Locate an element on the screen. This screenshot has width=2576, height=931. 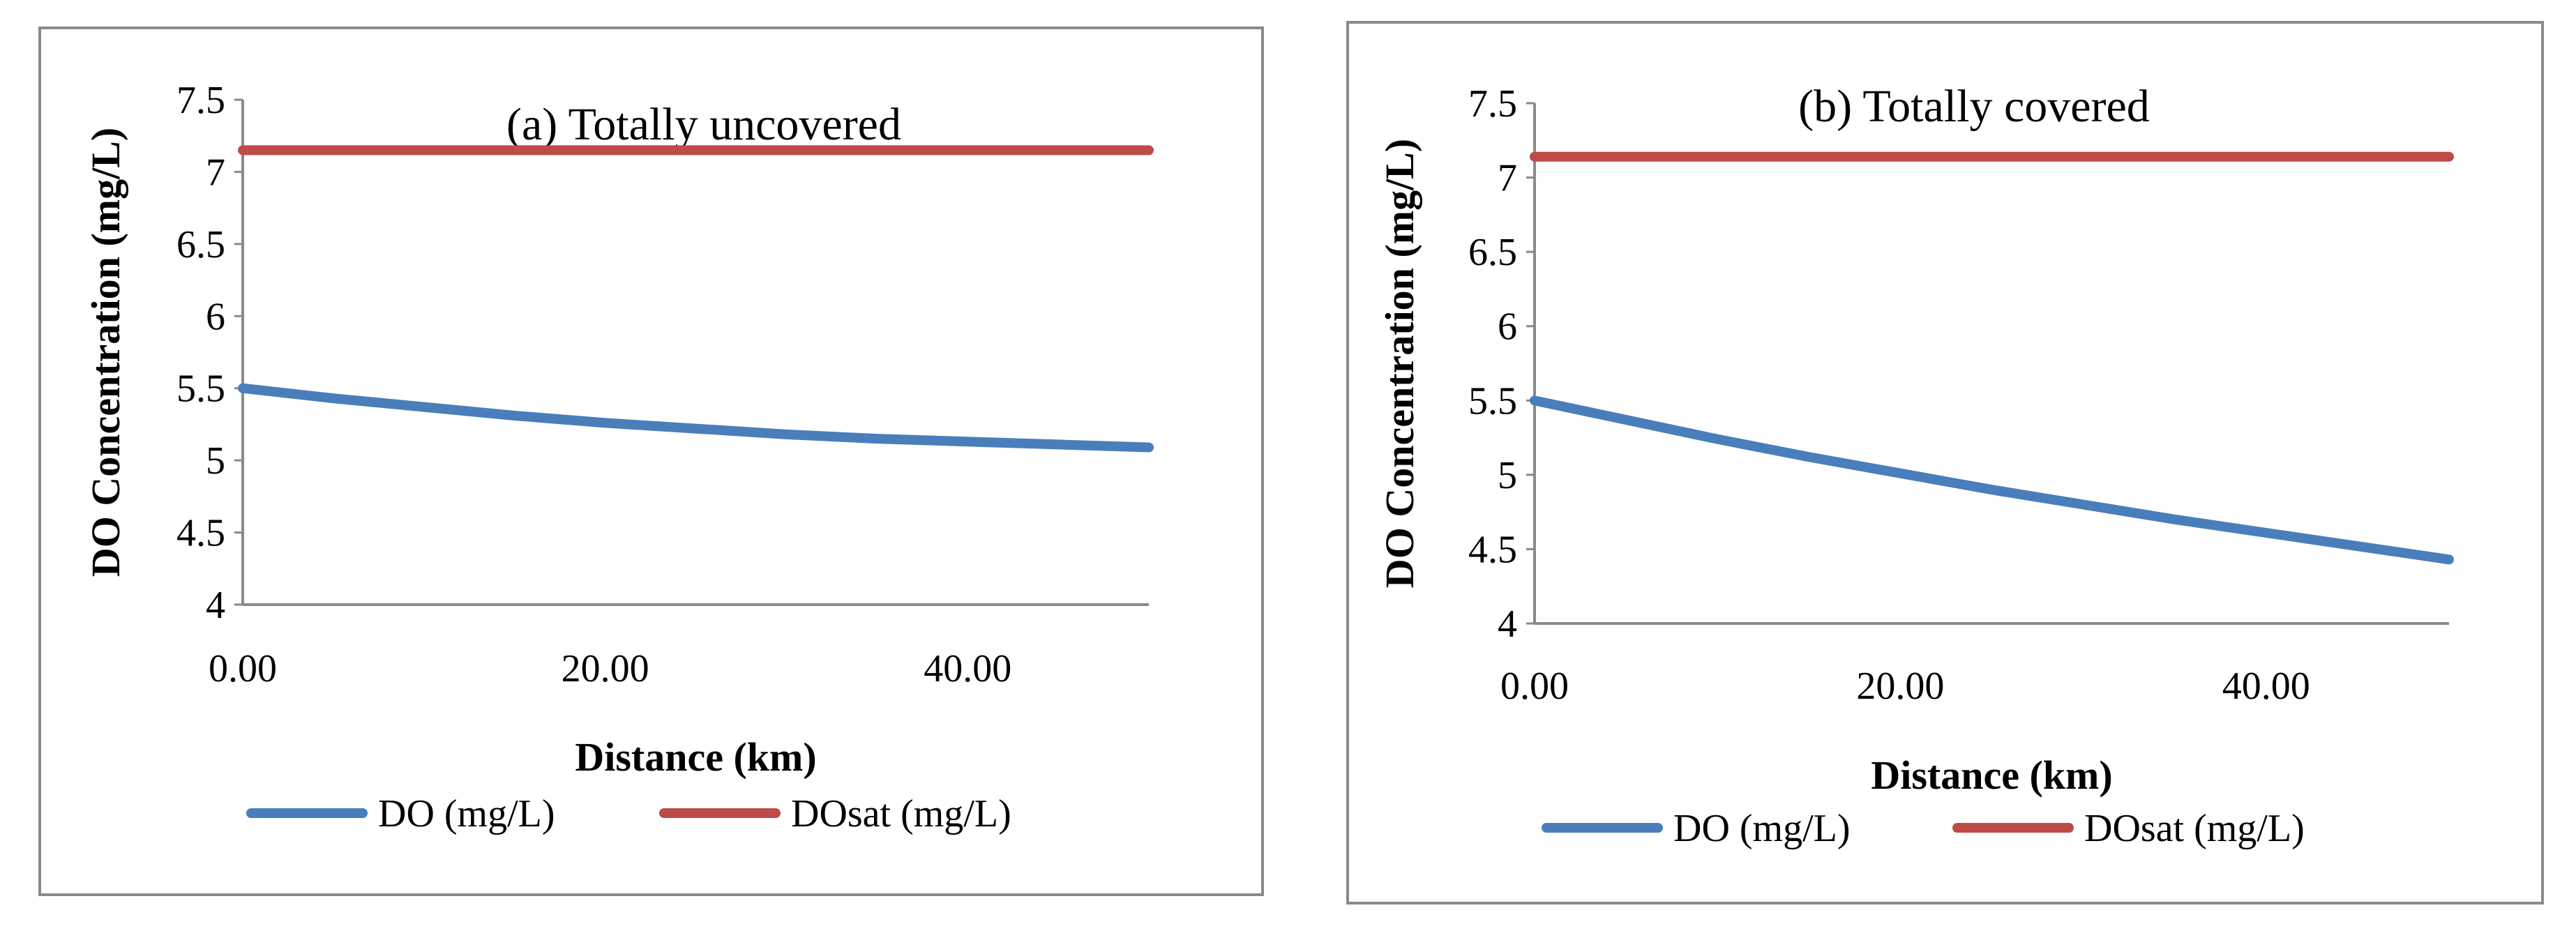
chart-title: (a) Totally uncovered is located at coordinates (703, 124).